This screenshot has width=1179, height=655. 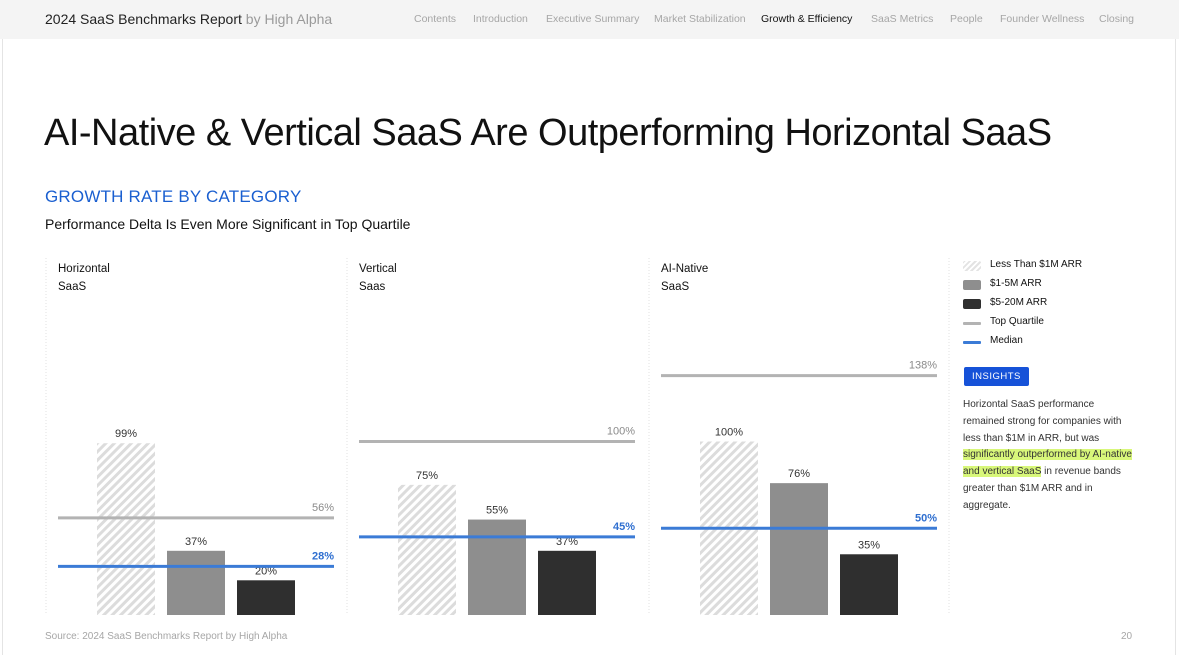 What do you see at coordinates (1127, 636) in the screenshot?
I see `page-number: 20` at bounding box center [1127, 636].